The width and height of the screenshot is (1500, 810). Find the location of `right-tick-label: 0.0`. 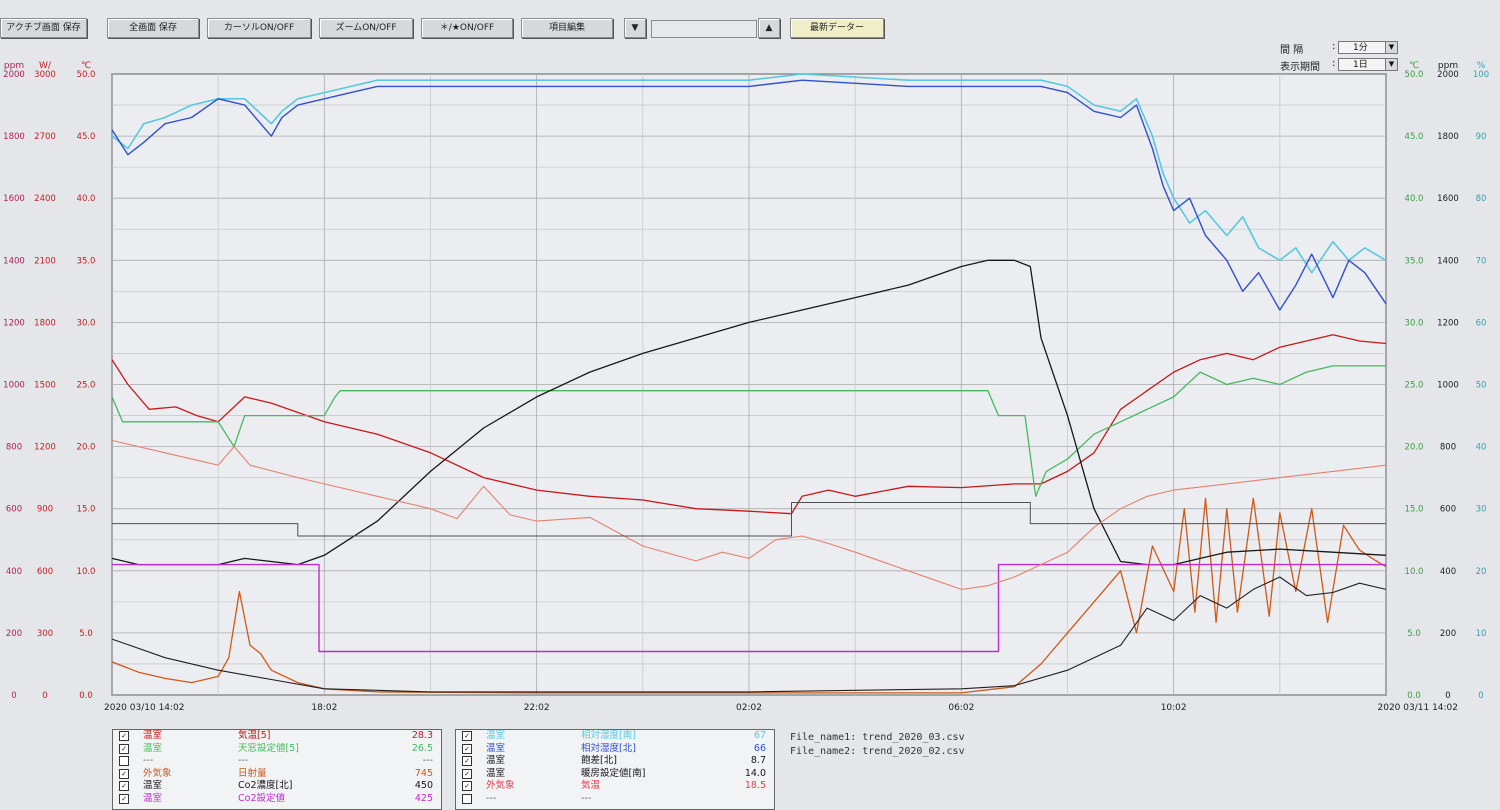

right-tick-label: 0.0 is located at coordinates (1414, 696).